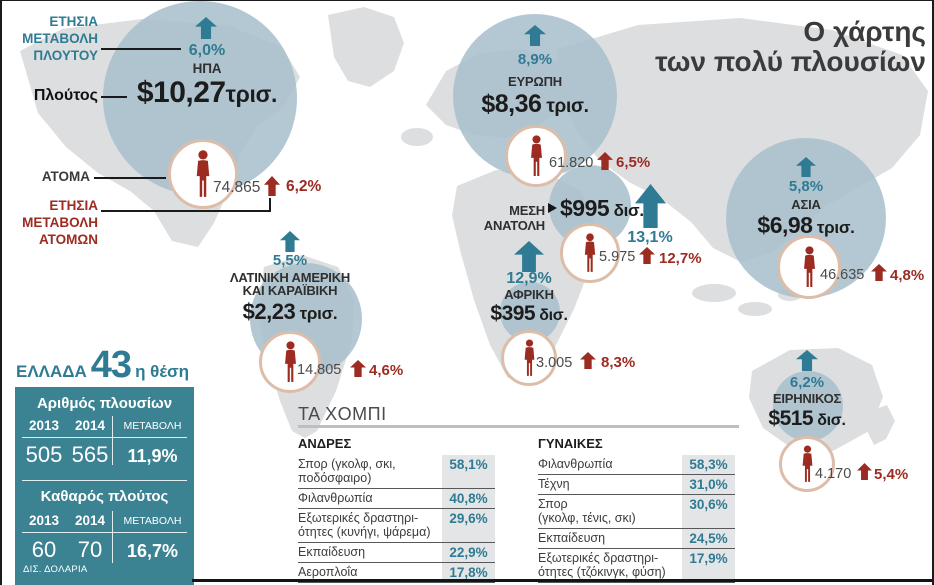 Image resolution: width=934 pixels, height=585 pixels. What do you see at coordinates (290, 362) in the screenshot?
I see `latam-people-circle` at bounding box center [290, 362].